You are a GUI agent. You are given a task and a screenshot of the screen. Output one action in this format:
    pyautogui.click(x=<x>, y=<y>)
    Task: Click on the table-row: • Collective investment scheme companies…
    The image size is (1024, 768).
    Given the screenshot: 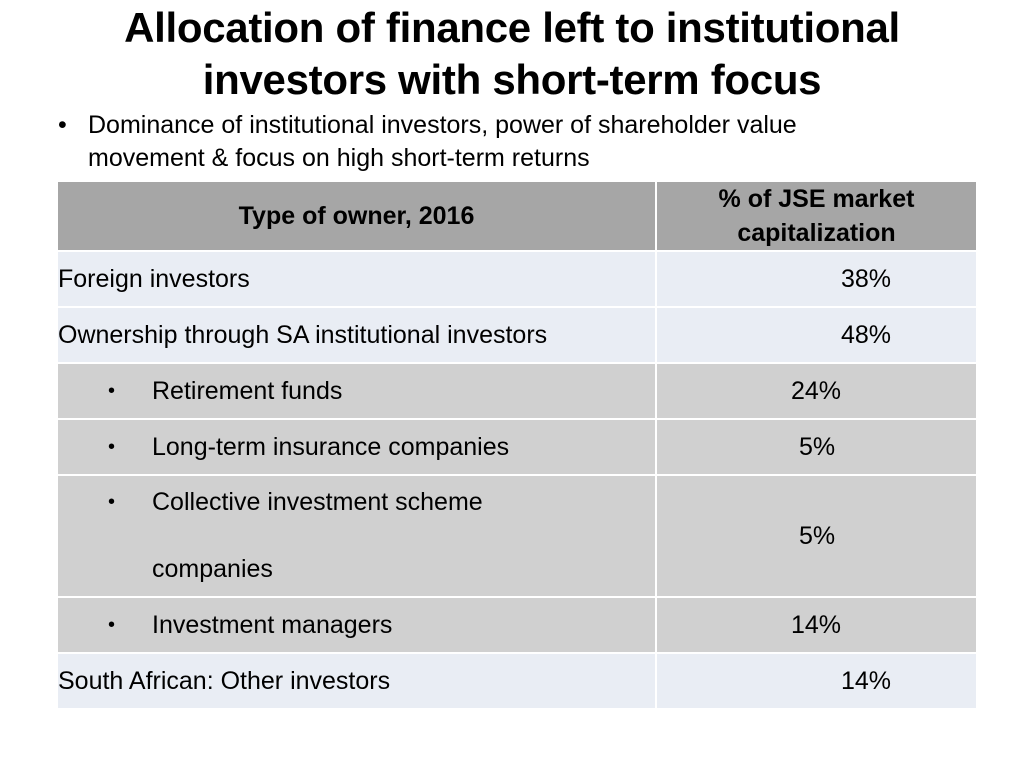 What is the action you would take?
    pyautogui.click(x=517, y=536)
    